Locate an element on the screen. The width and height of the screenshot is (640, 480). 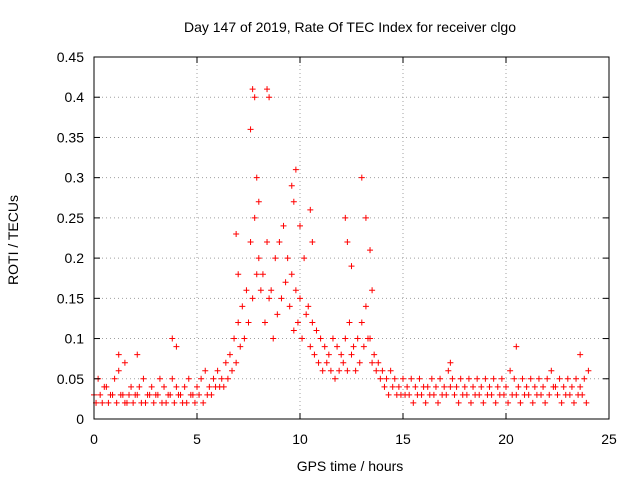
y-tick-label: 0.15 is located at coordinates (70, 298).